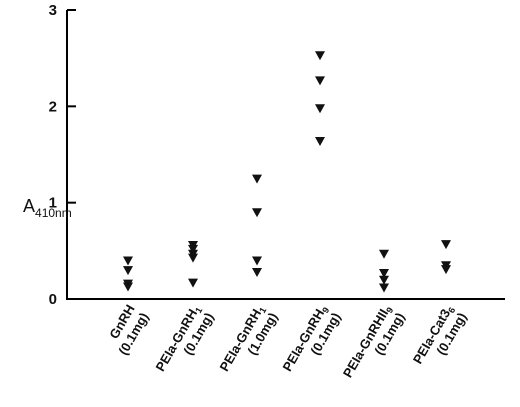  What do you see at coordinates (62, 155) in the screenshot?
I see `y-ticks: 0 1 2 3` at bounding box center [62, 155].